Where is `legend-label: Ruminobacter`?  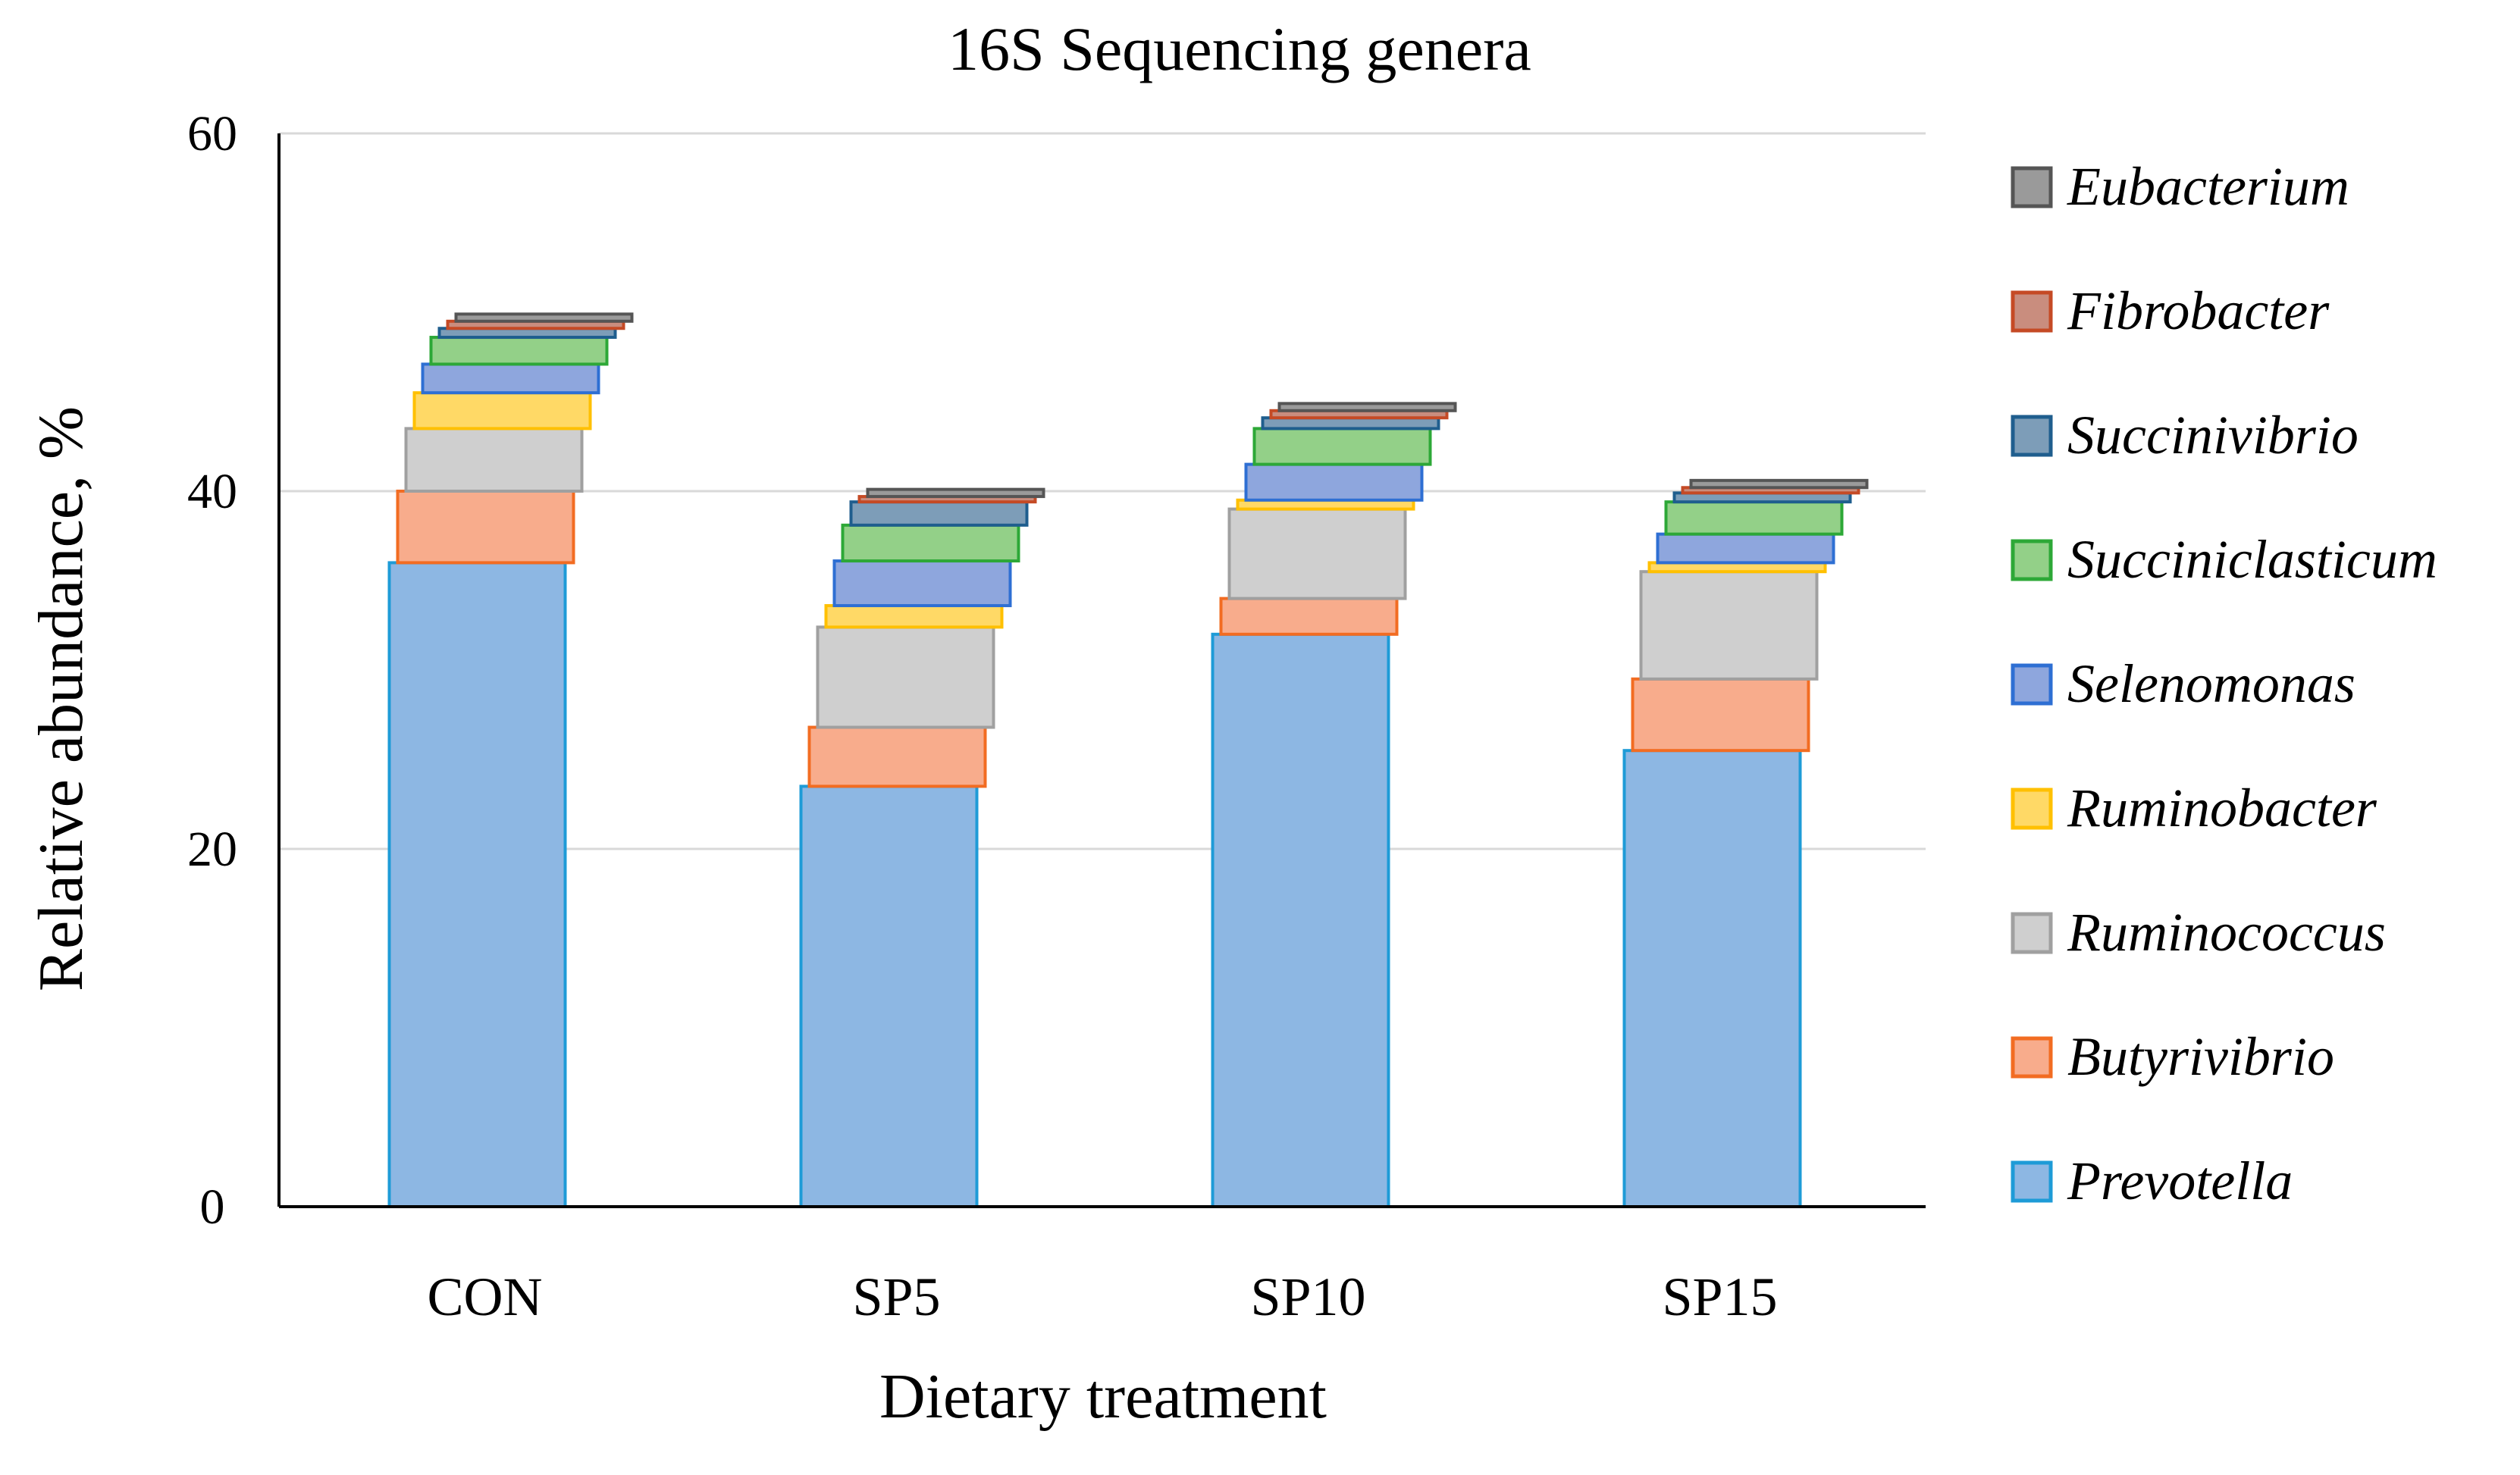 legend-label: Ruminobacter is located at coordinates (2222, 808).